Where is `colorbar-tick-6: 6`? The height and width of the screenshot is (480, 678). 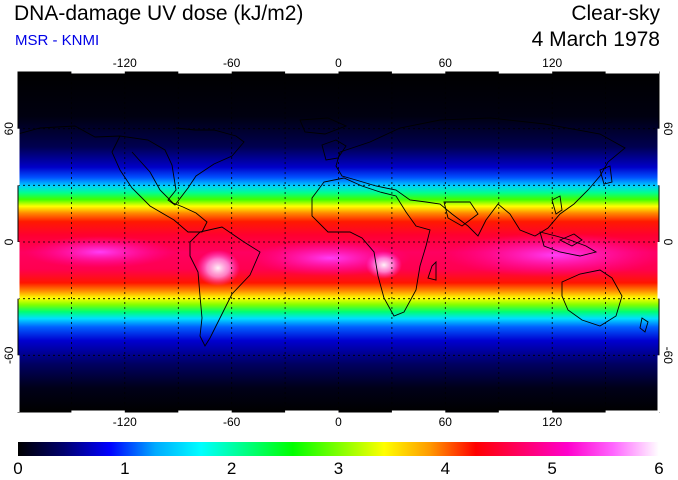 colorbar-tick-6: 6 is located at coordinates (659, 468).